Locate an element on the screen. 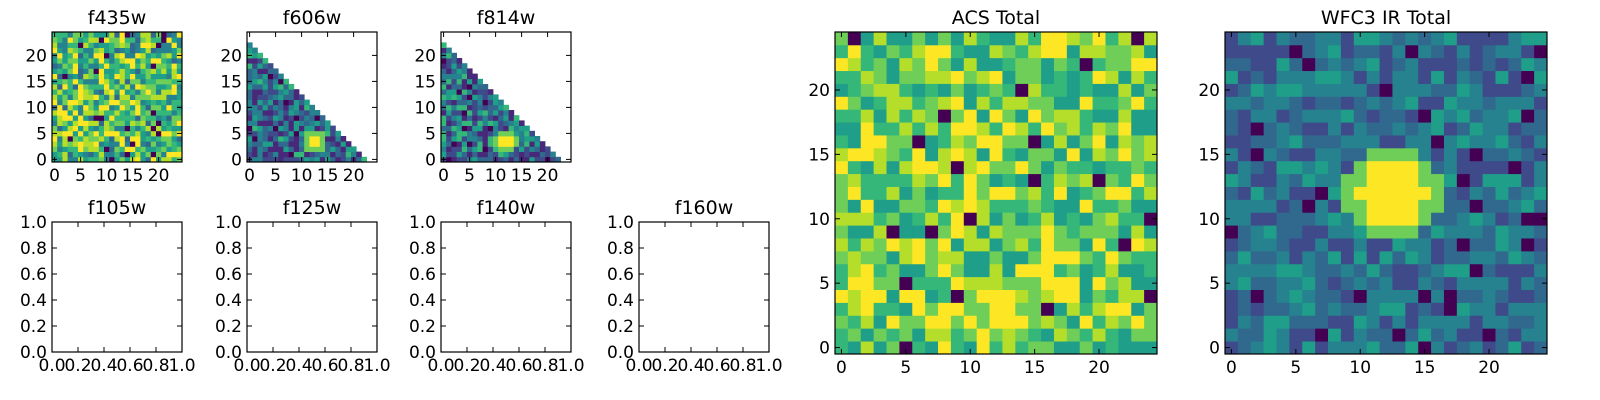  acs-total-xtick-label: 0 is located at coordinates (841, 368).